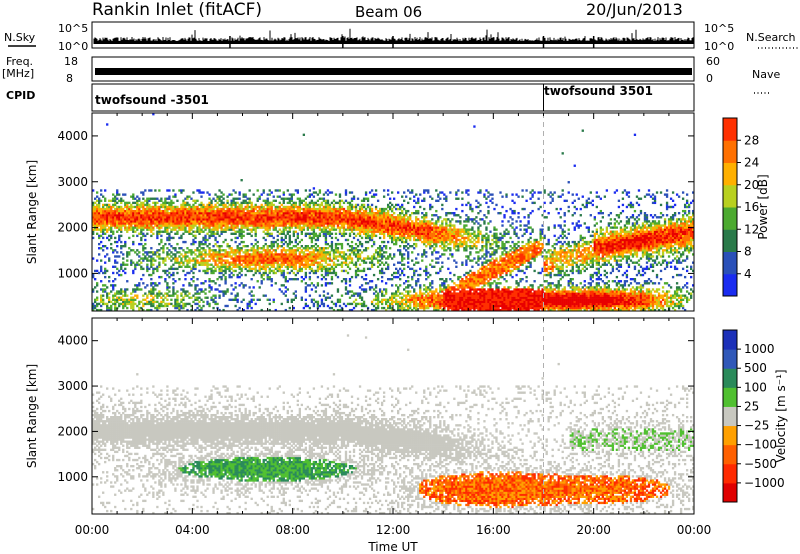 This screenshot has width=800, height=554. I want to click on nsearch-label: N.Search, so click(771, 37).